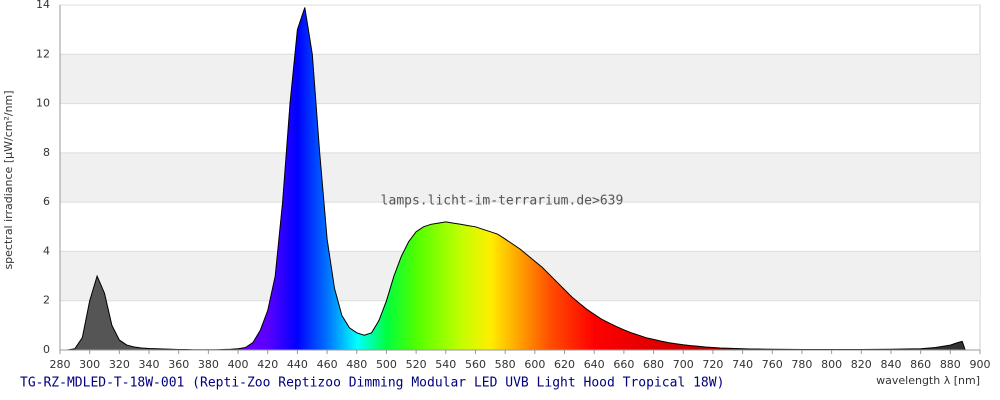 The height and width of the screenshot is (400, 1000). I want to click on x-tick-label: 760, so click(772, 364).